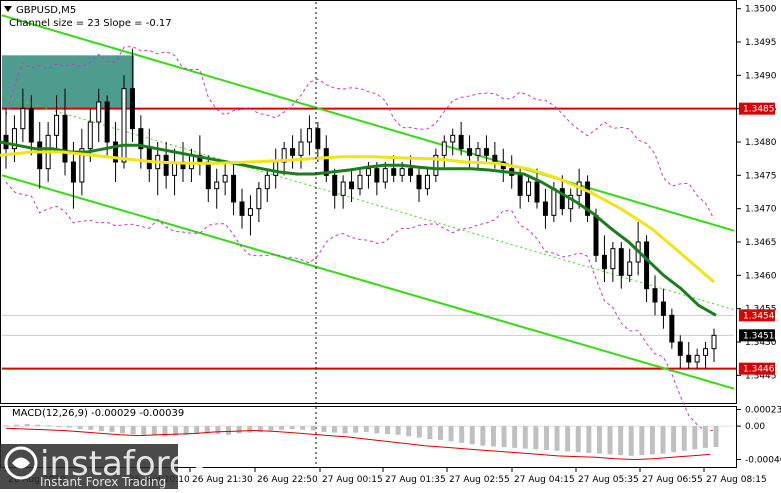 This screenshot has width=781, height=493. What do you see at coordinates (755, 427) in the screenshot?
I see `macd-y-tick-label: 0.00` at bounding box center [755, 427].